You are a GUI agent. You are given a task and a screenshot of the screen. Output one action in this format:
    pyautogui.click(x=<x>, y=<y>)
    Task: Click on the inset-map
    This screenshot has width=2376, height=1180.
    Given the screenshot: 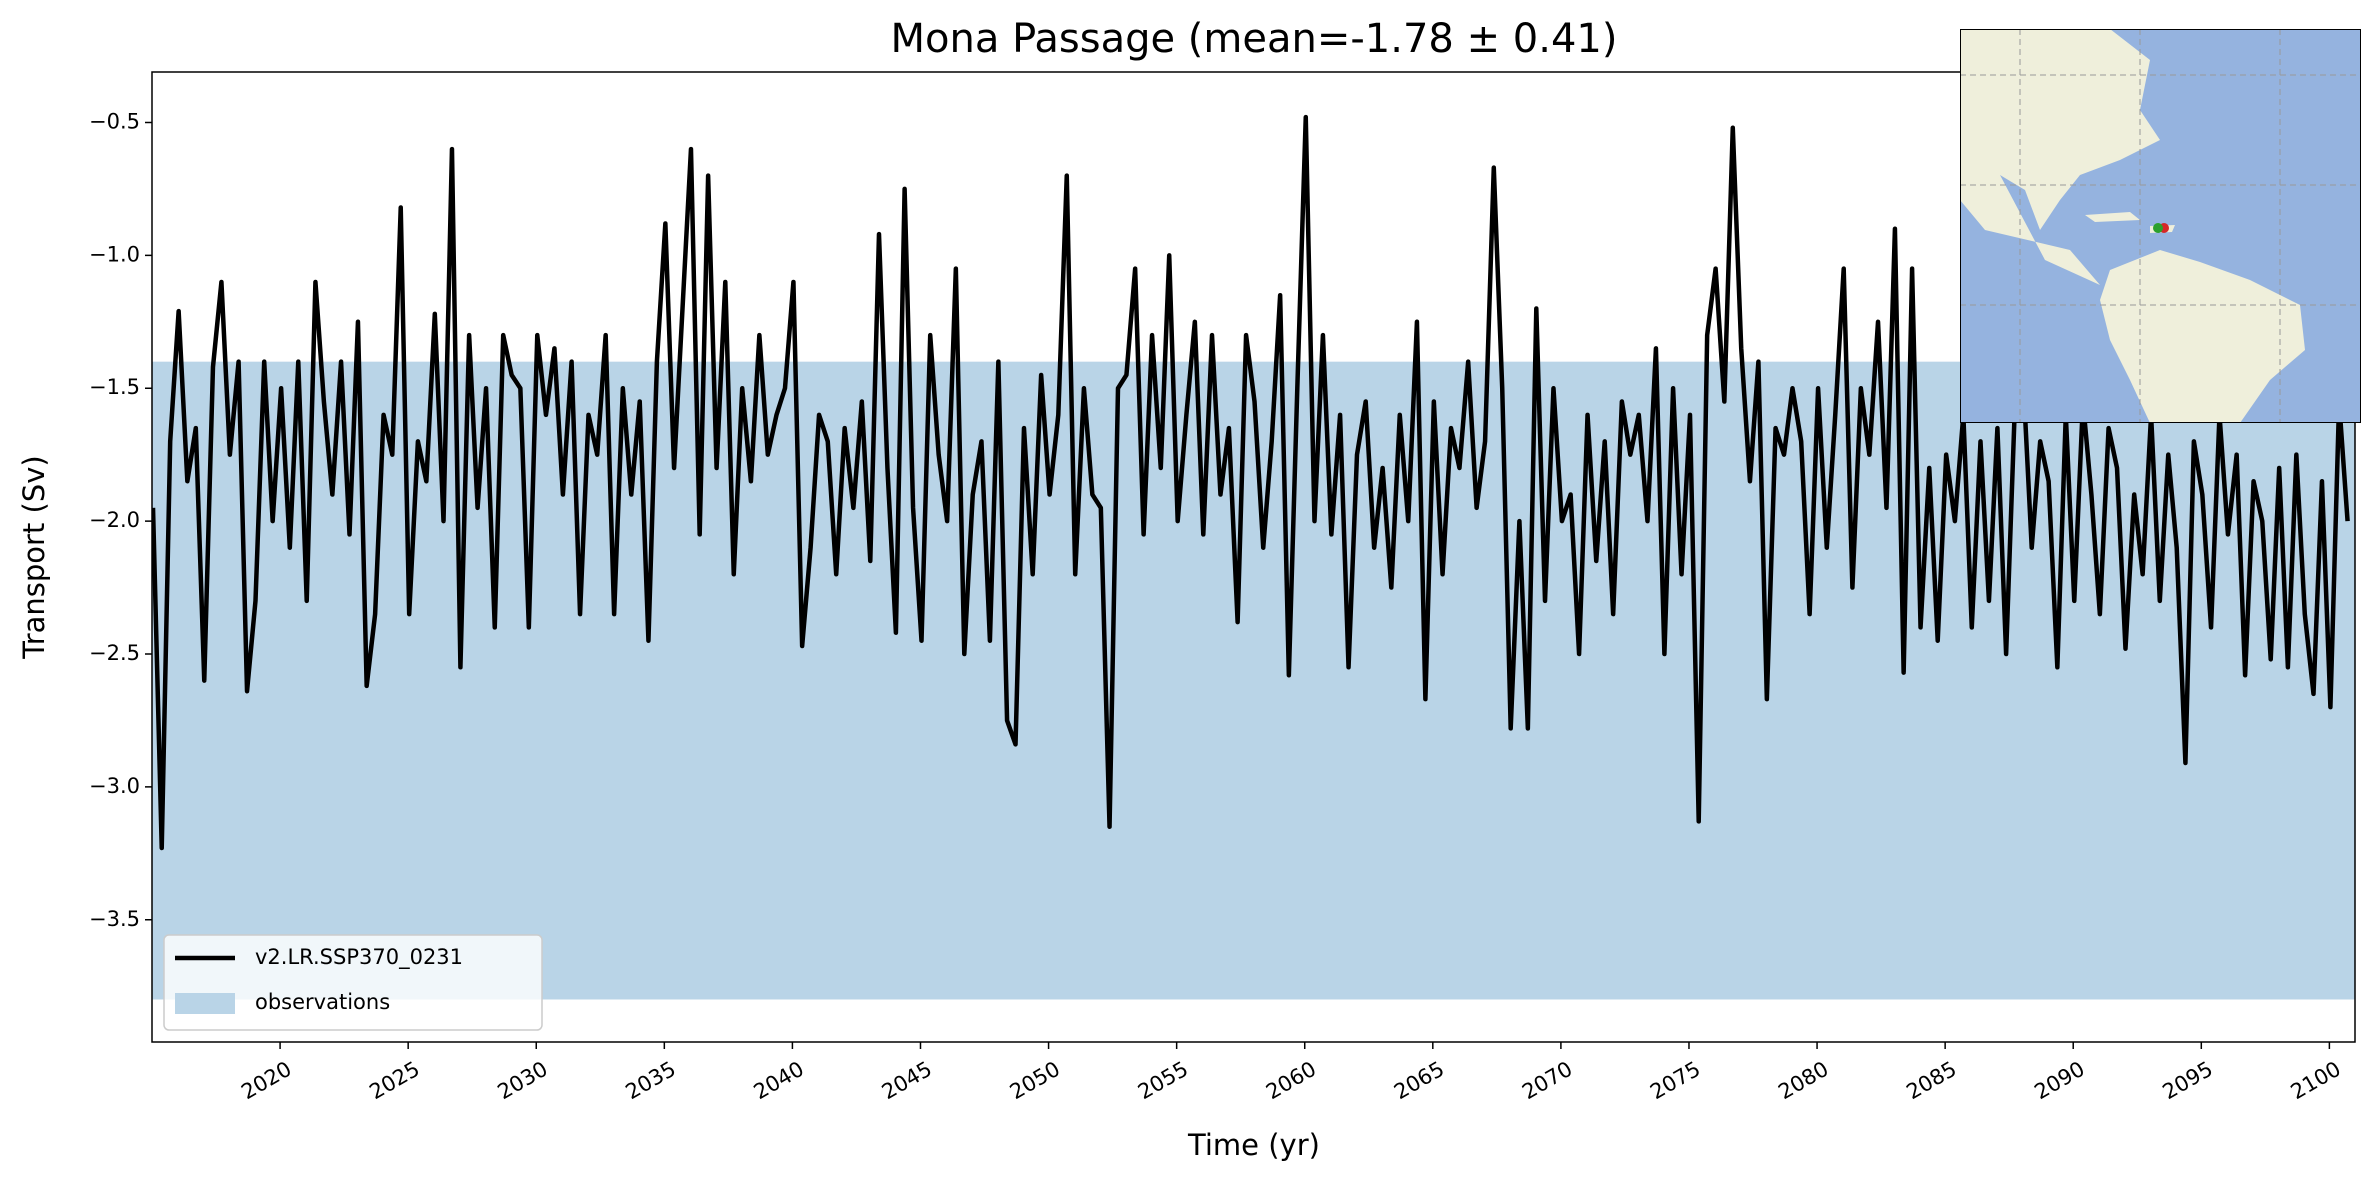 What is the action you would take?
    pyautogui.click(x=2160, y=226)
    